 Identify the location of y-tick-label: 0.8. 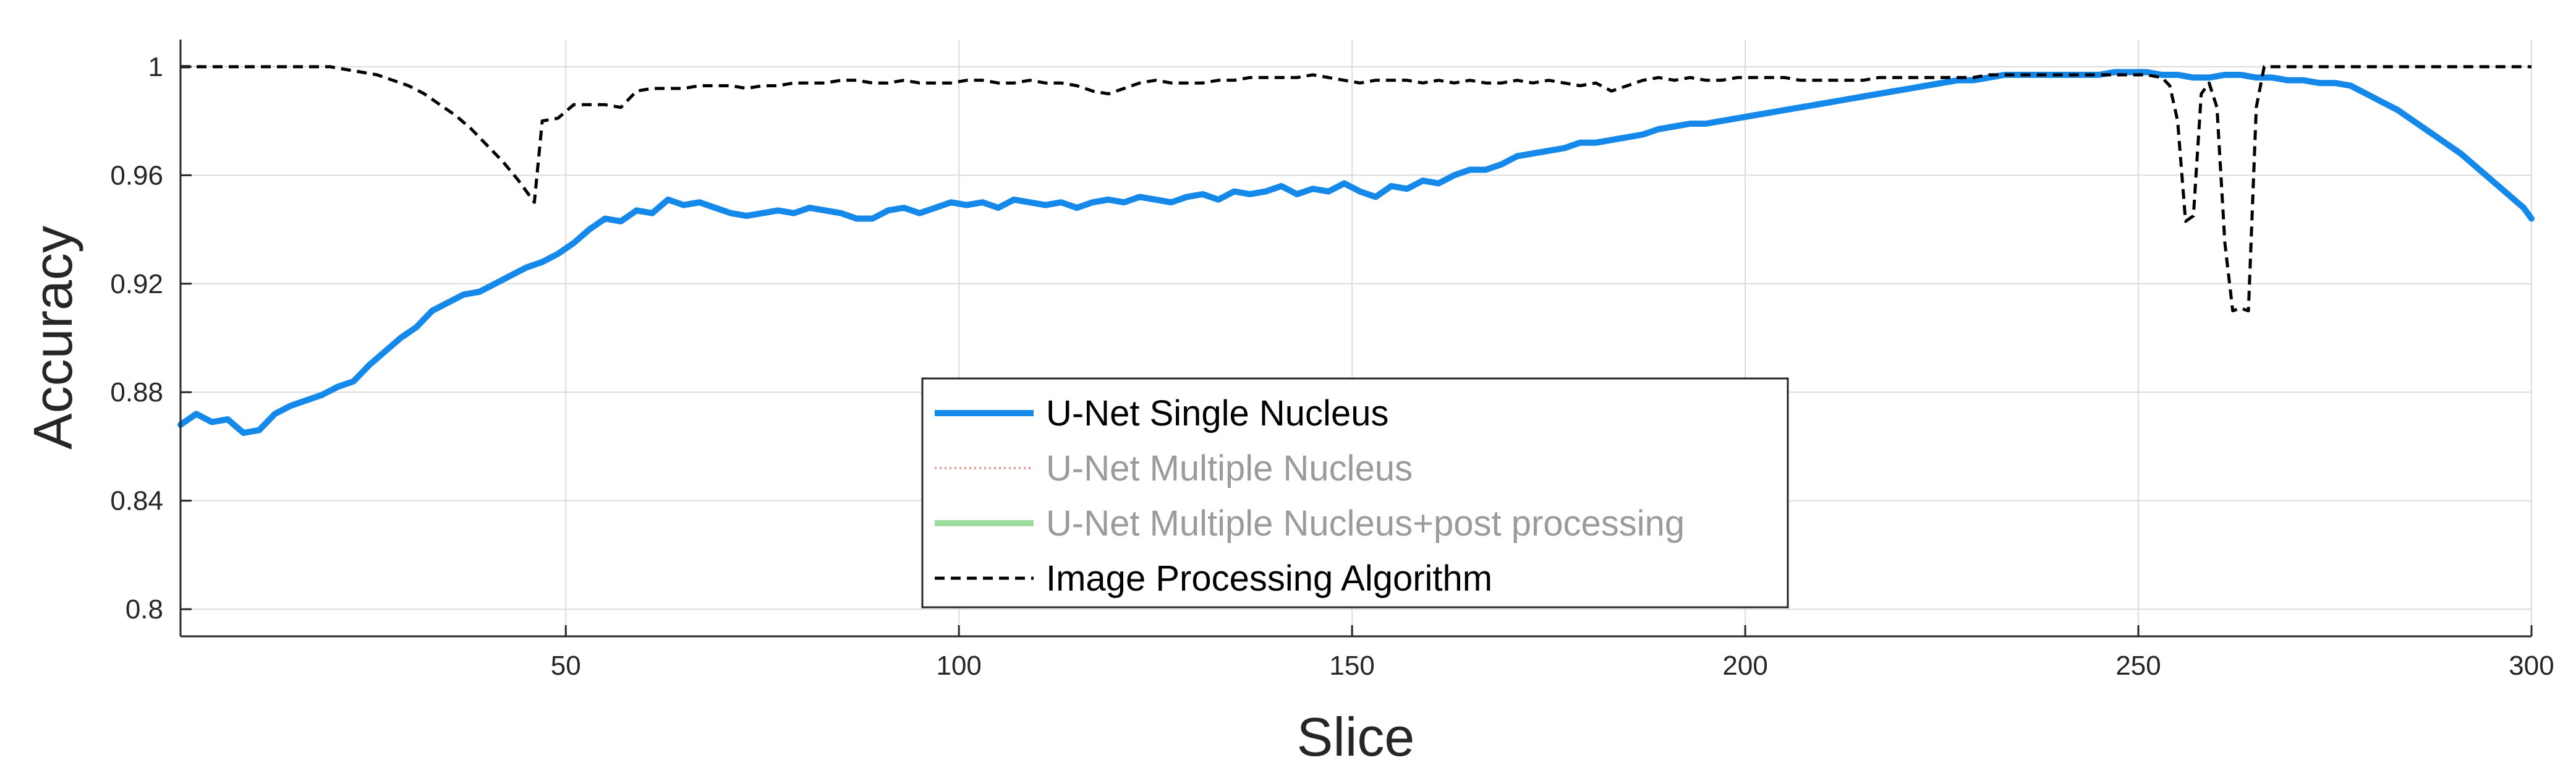
(144, 609).